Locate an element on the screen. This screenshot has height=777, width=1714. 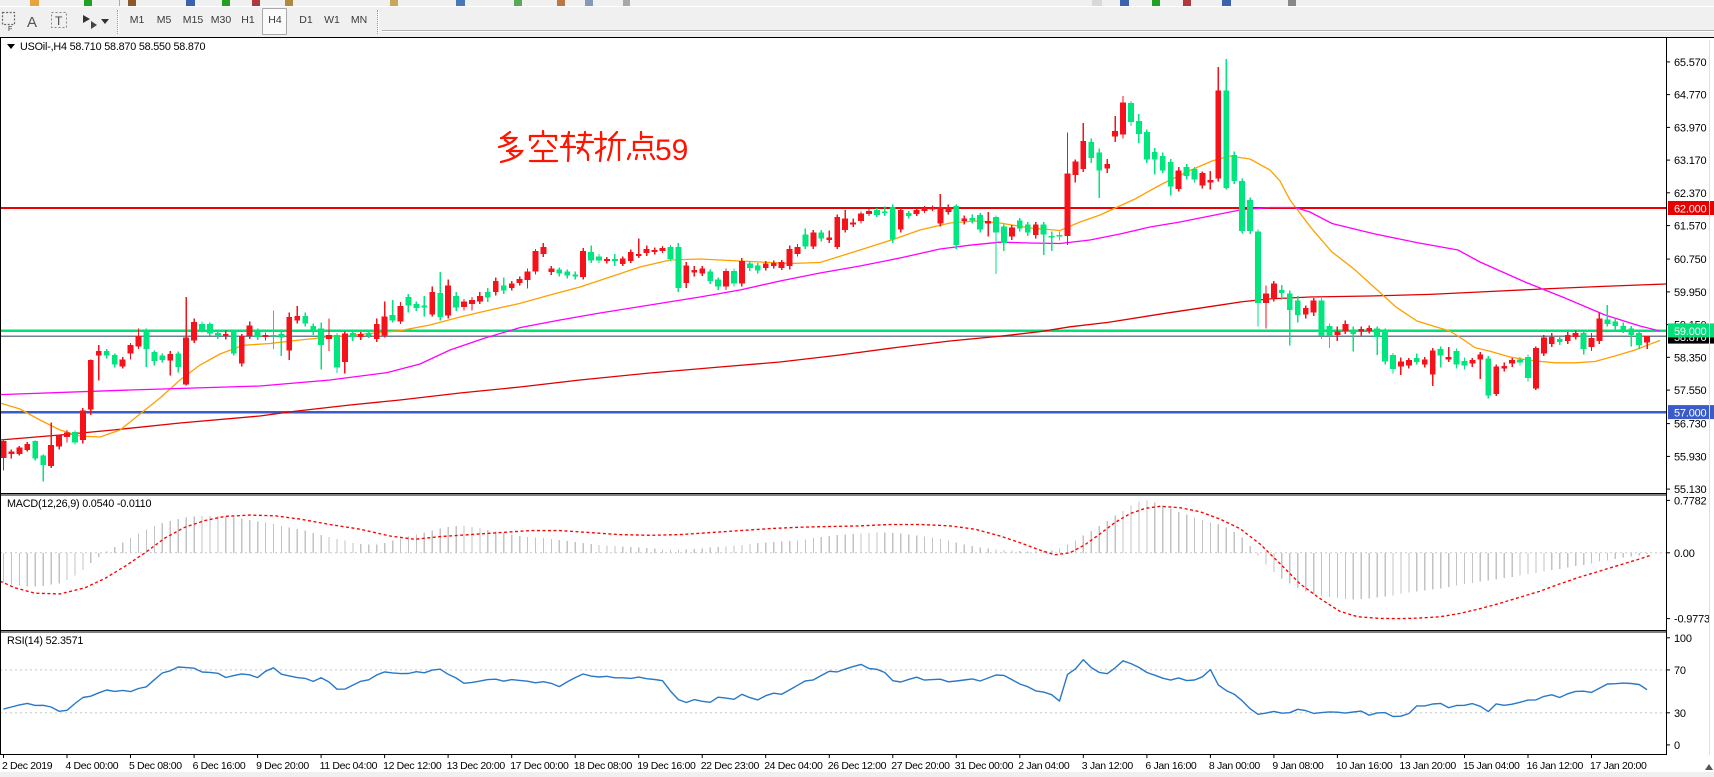
svg-text: 24 Dec 04:00 is located at coordinates (793, 766).